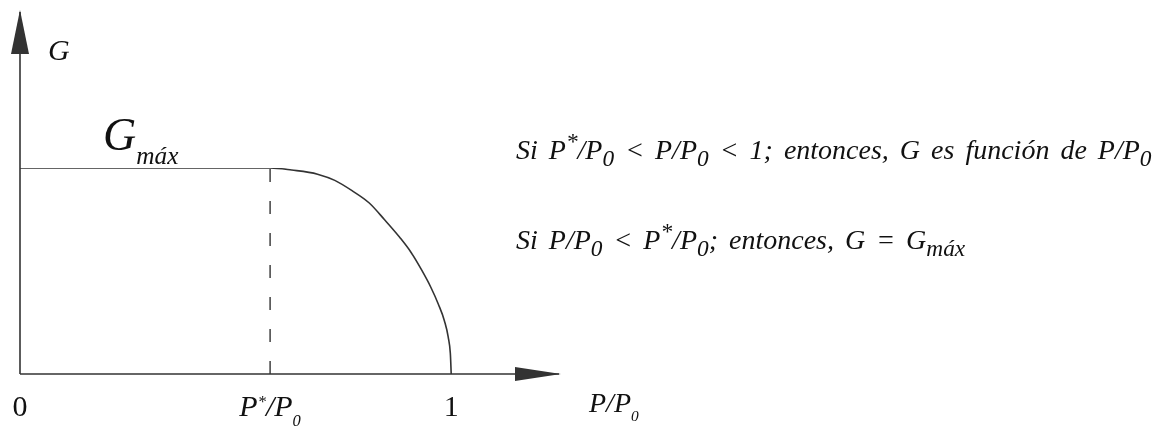  Describe the element at coordinates (20, 405) in the screenshot. I see `x-tick-label: 0` at that location.